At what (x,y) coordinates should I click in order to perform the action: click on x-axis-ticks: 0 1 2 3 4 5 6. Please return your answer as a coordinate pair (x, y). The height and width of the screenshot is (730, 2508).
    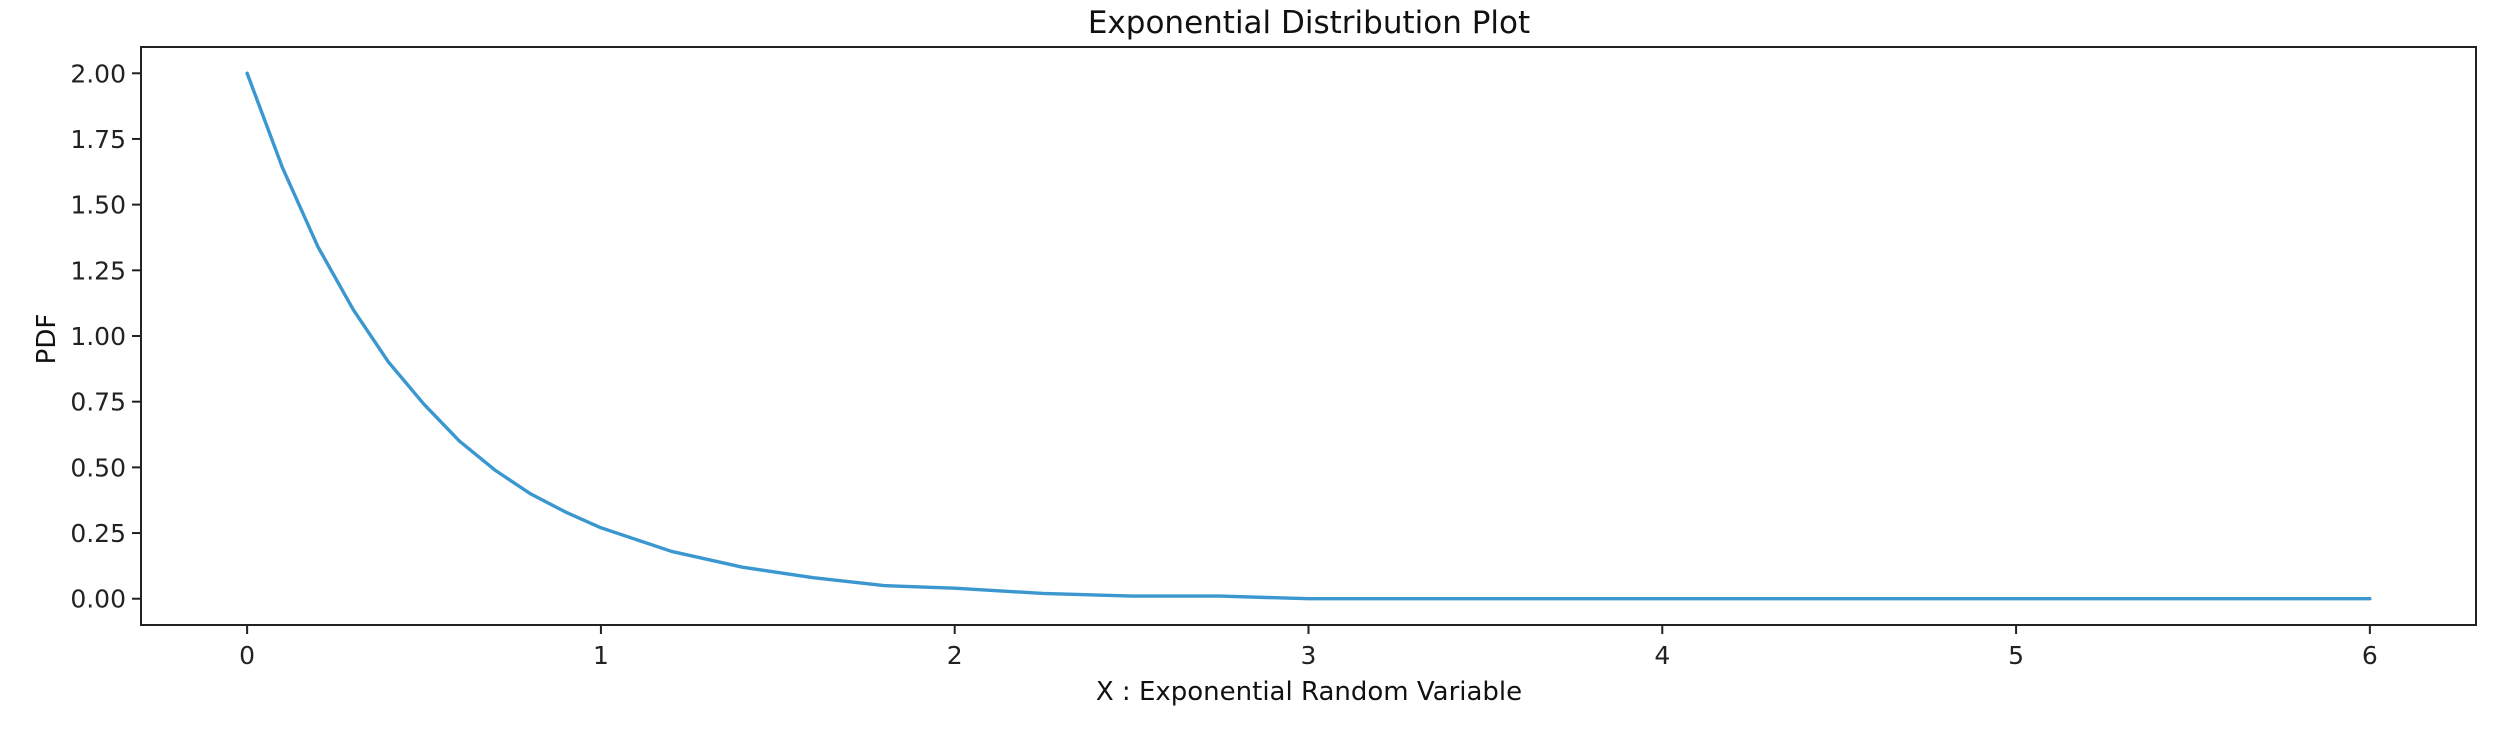
    Looking at the image, I should click on (1308, 647).